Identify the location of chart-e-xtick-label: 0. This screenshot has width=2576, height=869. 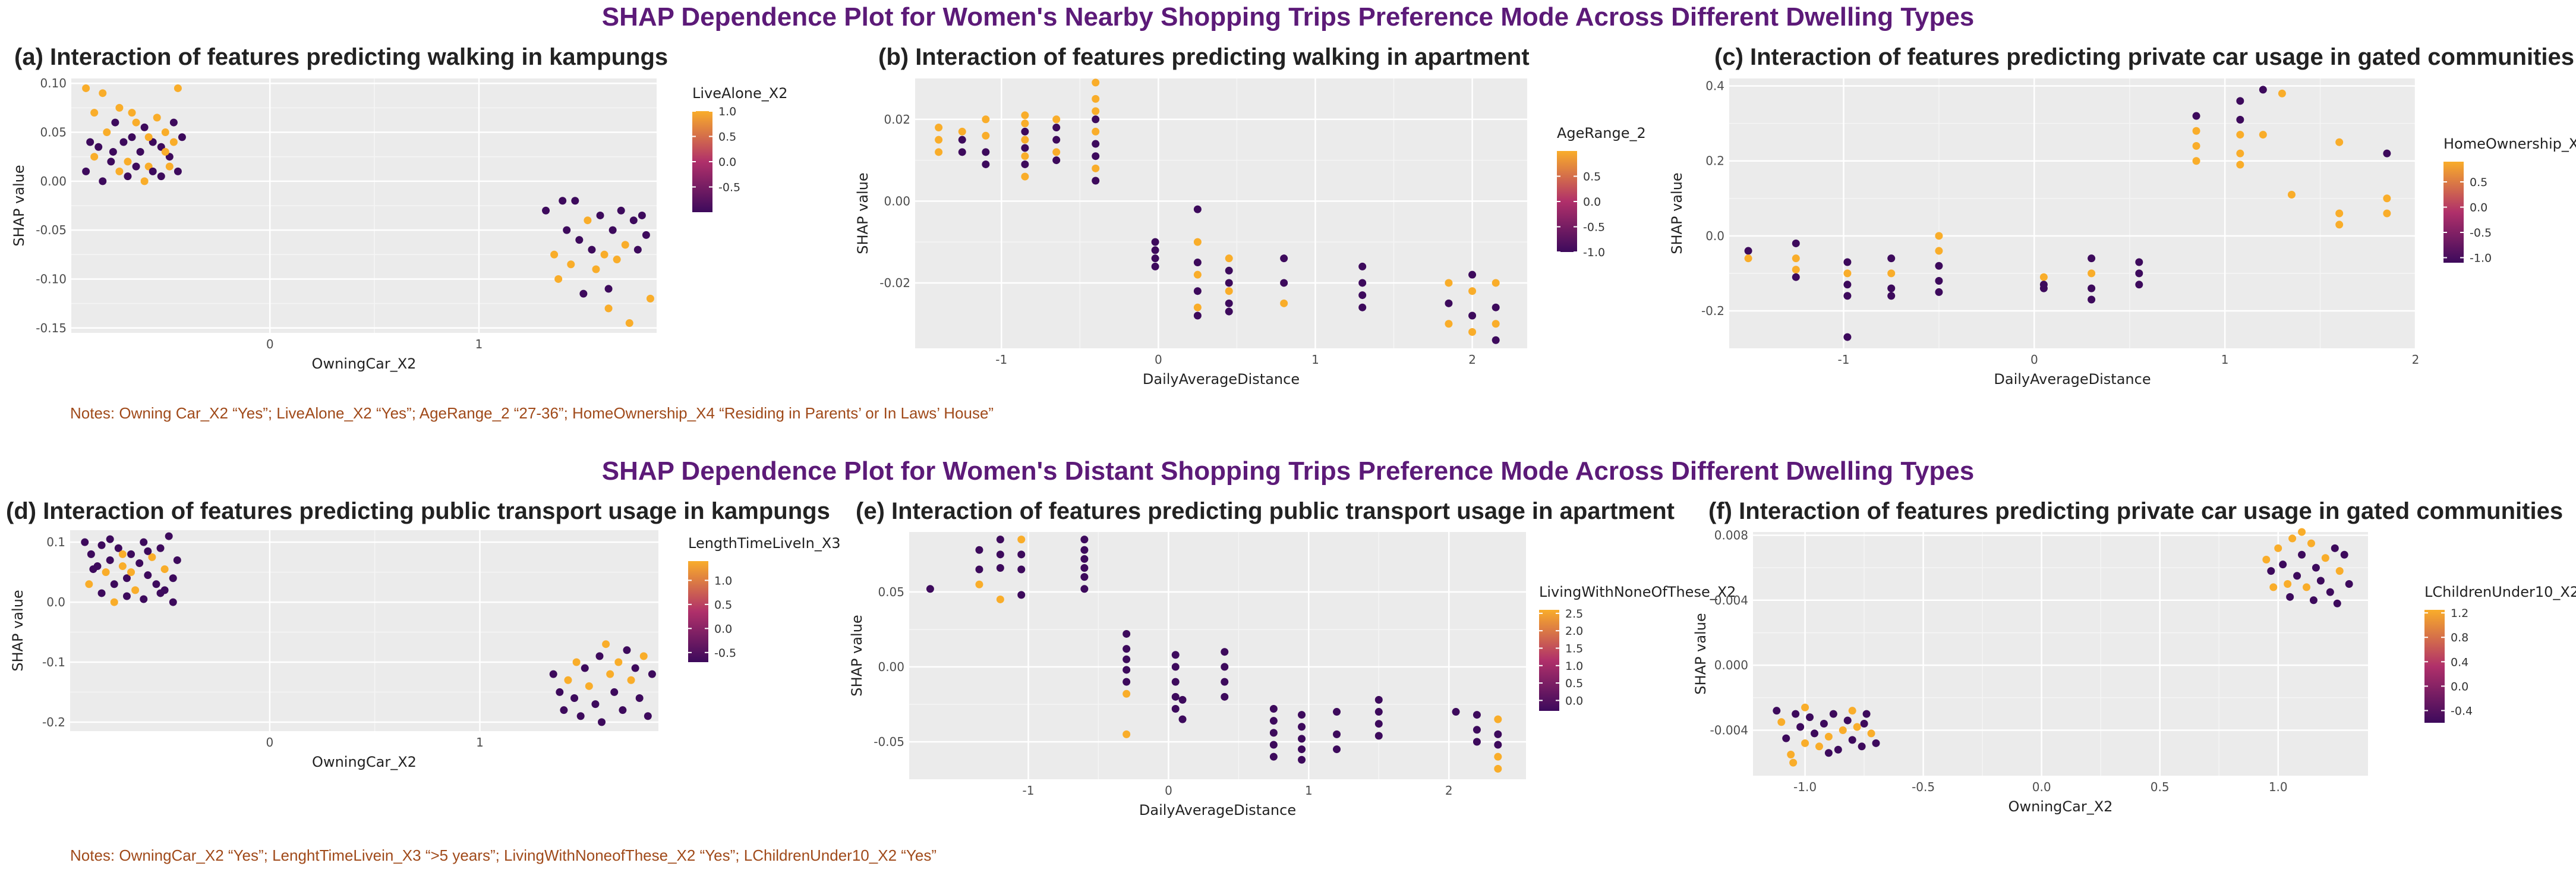
(1168, 790).